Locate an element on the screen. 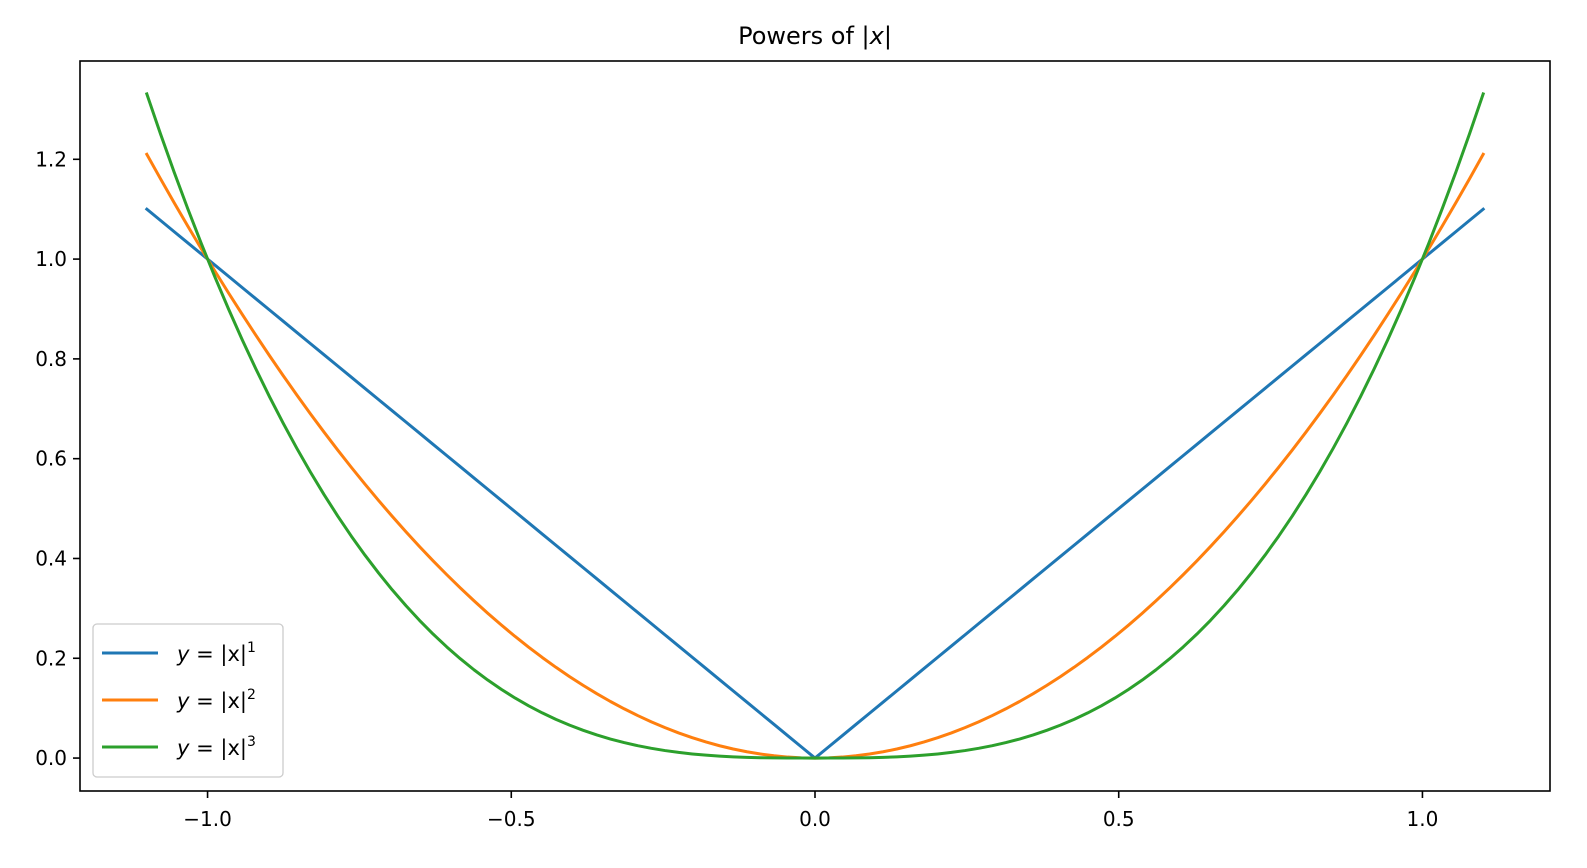  y-tick-label: 1.0 is located at coordinates (51, 259).